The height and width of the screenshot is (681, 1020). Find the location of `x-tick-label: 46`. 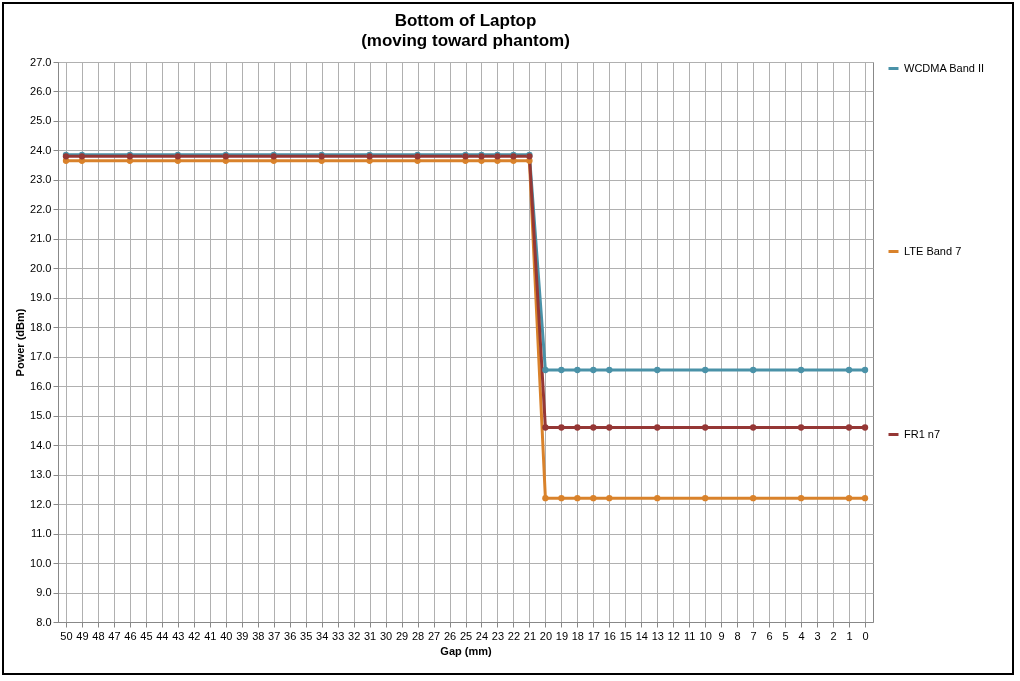

x-tick-label: 46 is located at coordinates (130, 635).